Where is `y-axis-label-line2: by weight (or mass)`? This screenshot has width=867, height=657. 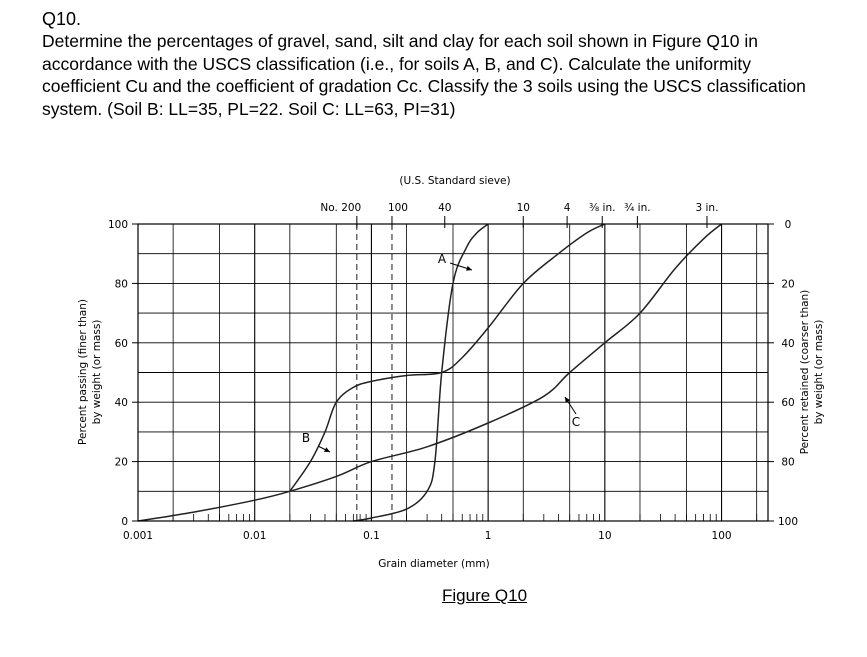 y-axis-label-line2: by weight (or mass) is located at coordinates (97, 372).